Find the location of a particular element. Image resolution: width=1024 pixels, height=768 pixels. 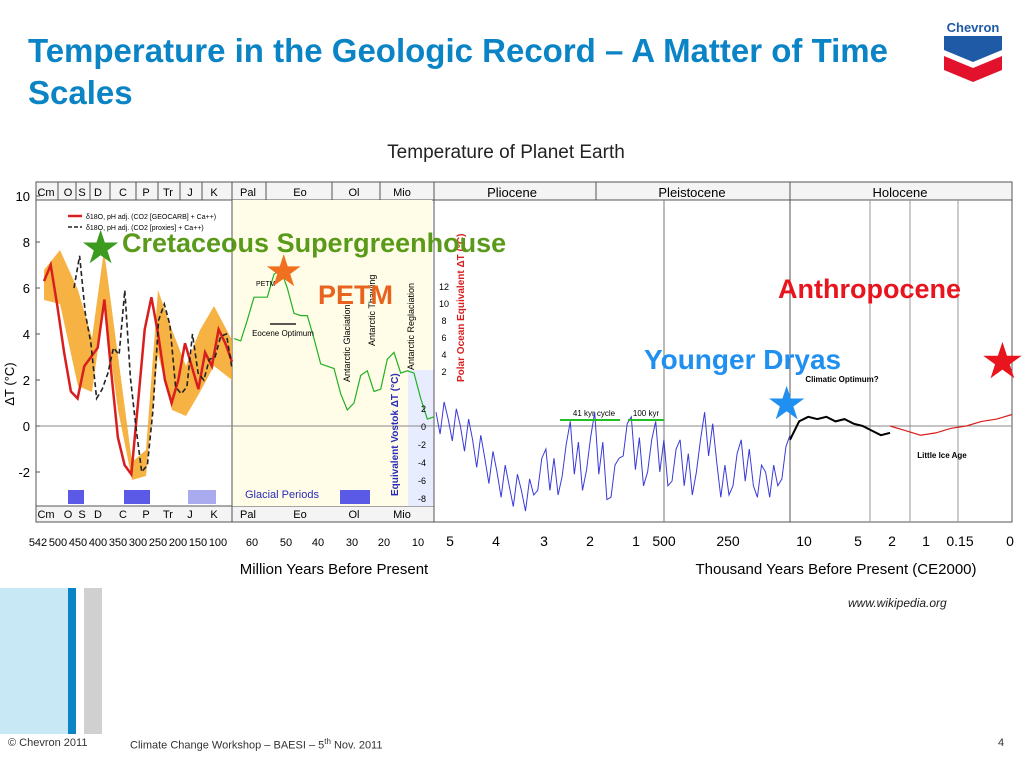

x-tick-million-3: 400 is located at coordinates (98, 543).